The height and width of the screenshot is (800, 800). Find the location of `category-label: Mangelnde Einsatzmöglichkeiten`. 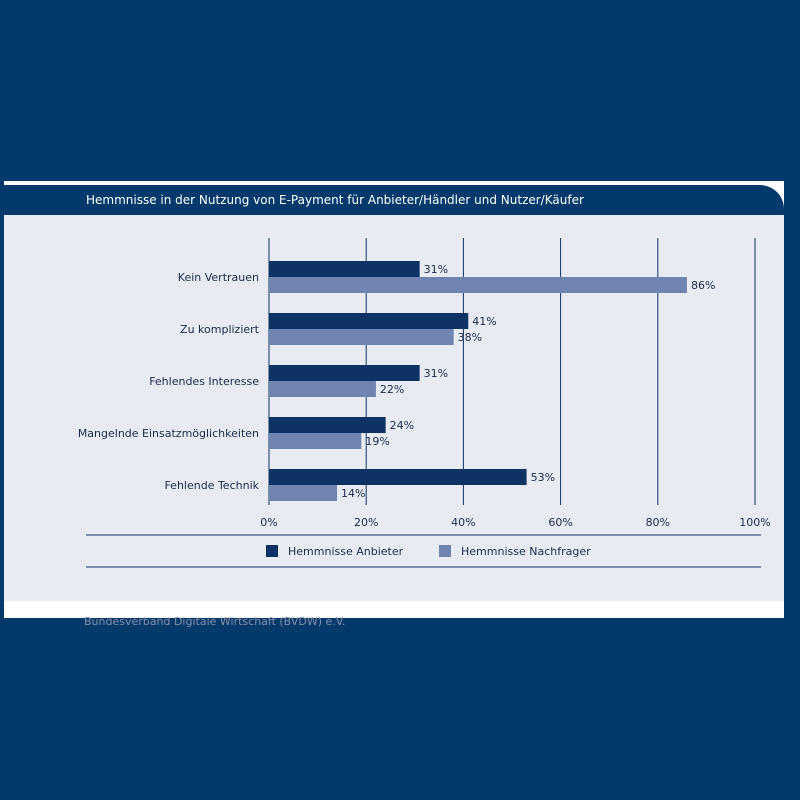

category-label: Mangelnde Einsatzmöglichkeiten is located at coordinates (168, 433).